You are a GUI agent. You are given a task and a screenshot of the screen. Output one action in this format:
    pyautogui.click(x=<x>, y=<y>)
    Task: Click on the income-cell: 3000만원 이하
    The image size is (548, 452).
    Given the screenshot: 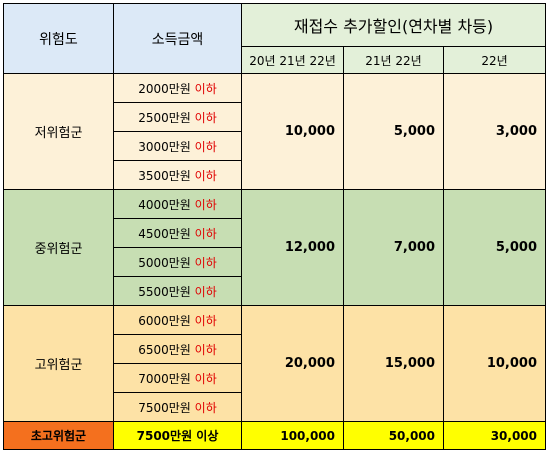 What is the action you would take?
    pyautogui.click(x=177, y=146)
    